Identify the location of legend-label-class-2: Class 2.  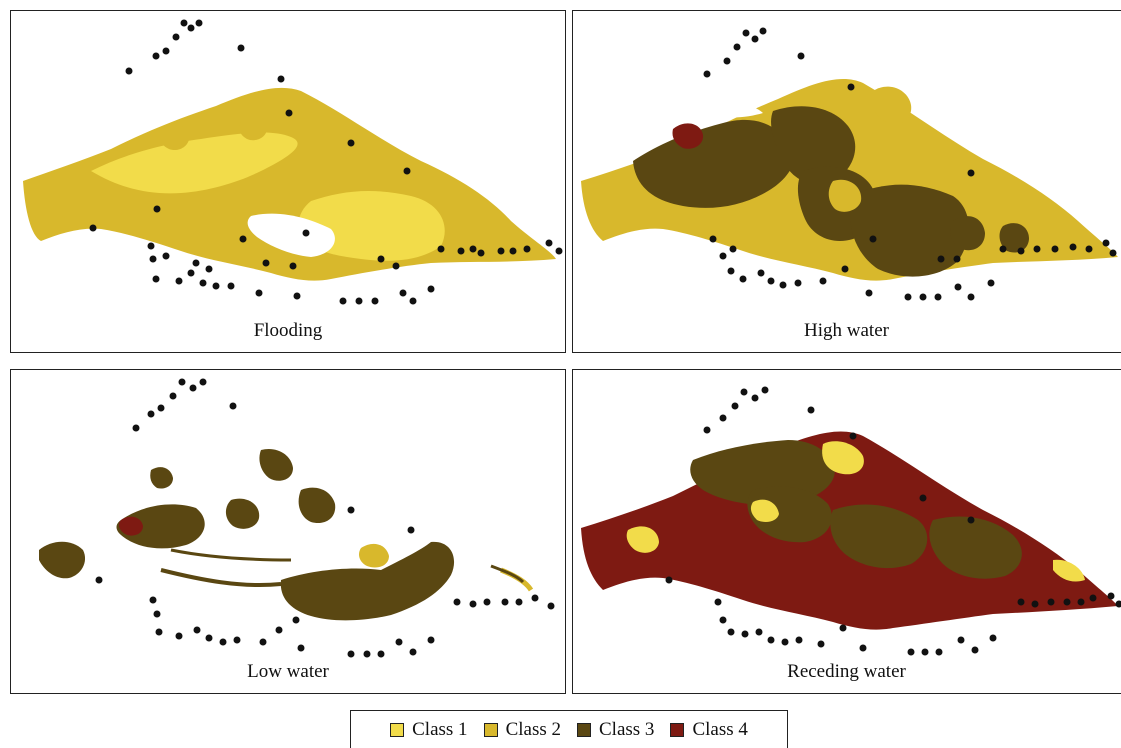
(533, 729).